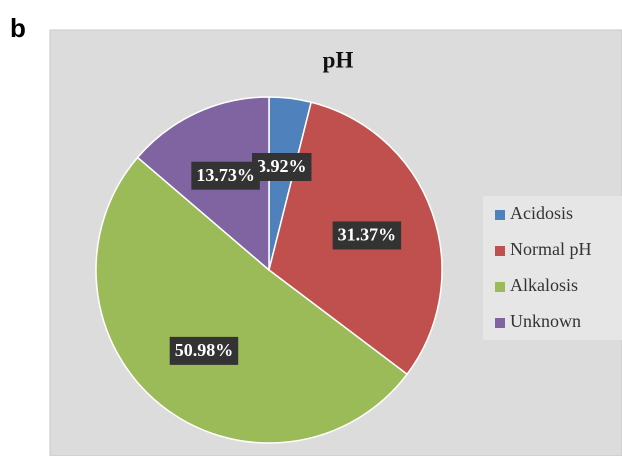  I want to click on legend-label: Alkalosis, so click(544, 285).